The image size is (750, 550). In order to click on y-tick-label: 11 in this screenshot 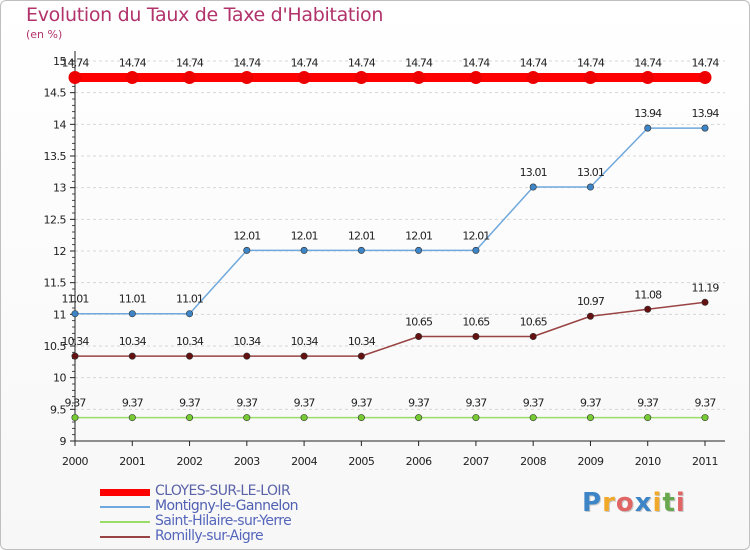, I will do `click(59, 314)`.